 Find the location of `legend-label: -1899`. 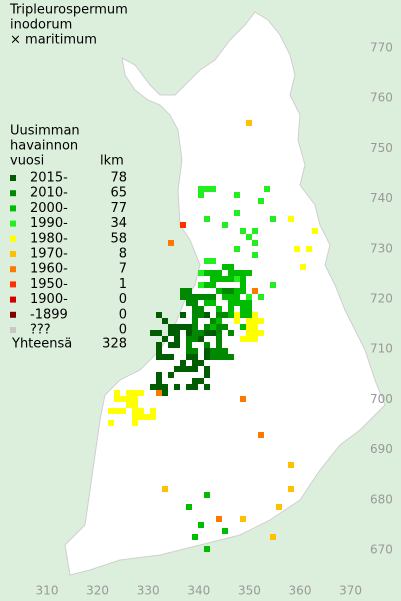

legend-label: -1899 is located at coordinates (49, 314).